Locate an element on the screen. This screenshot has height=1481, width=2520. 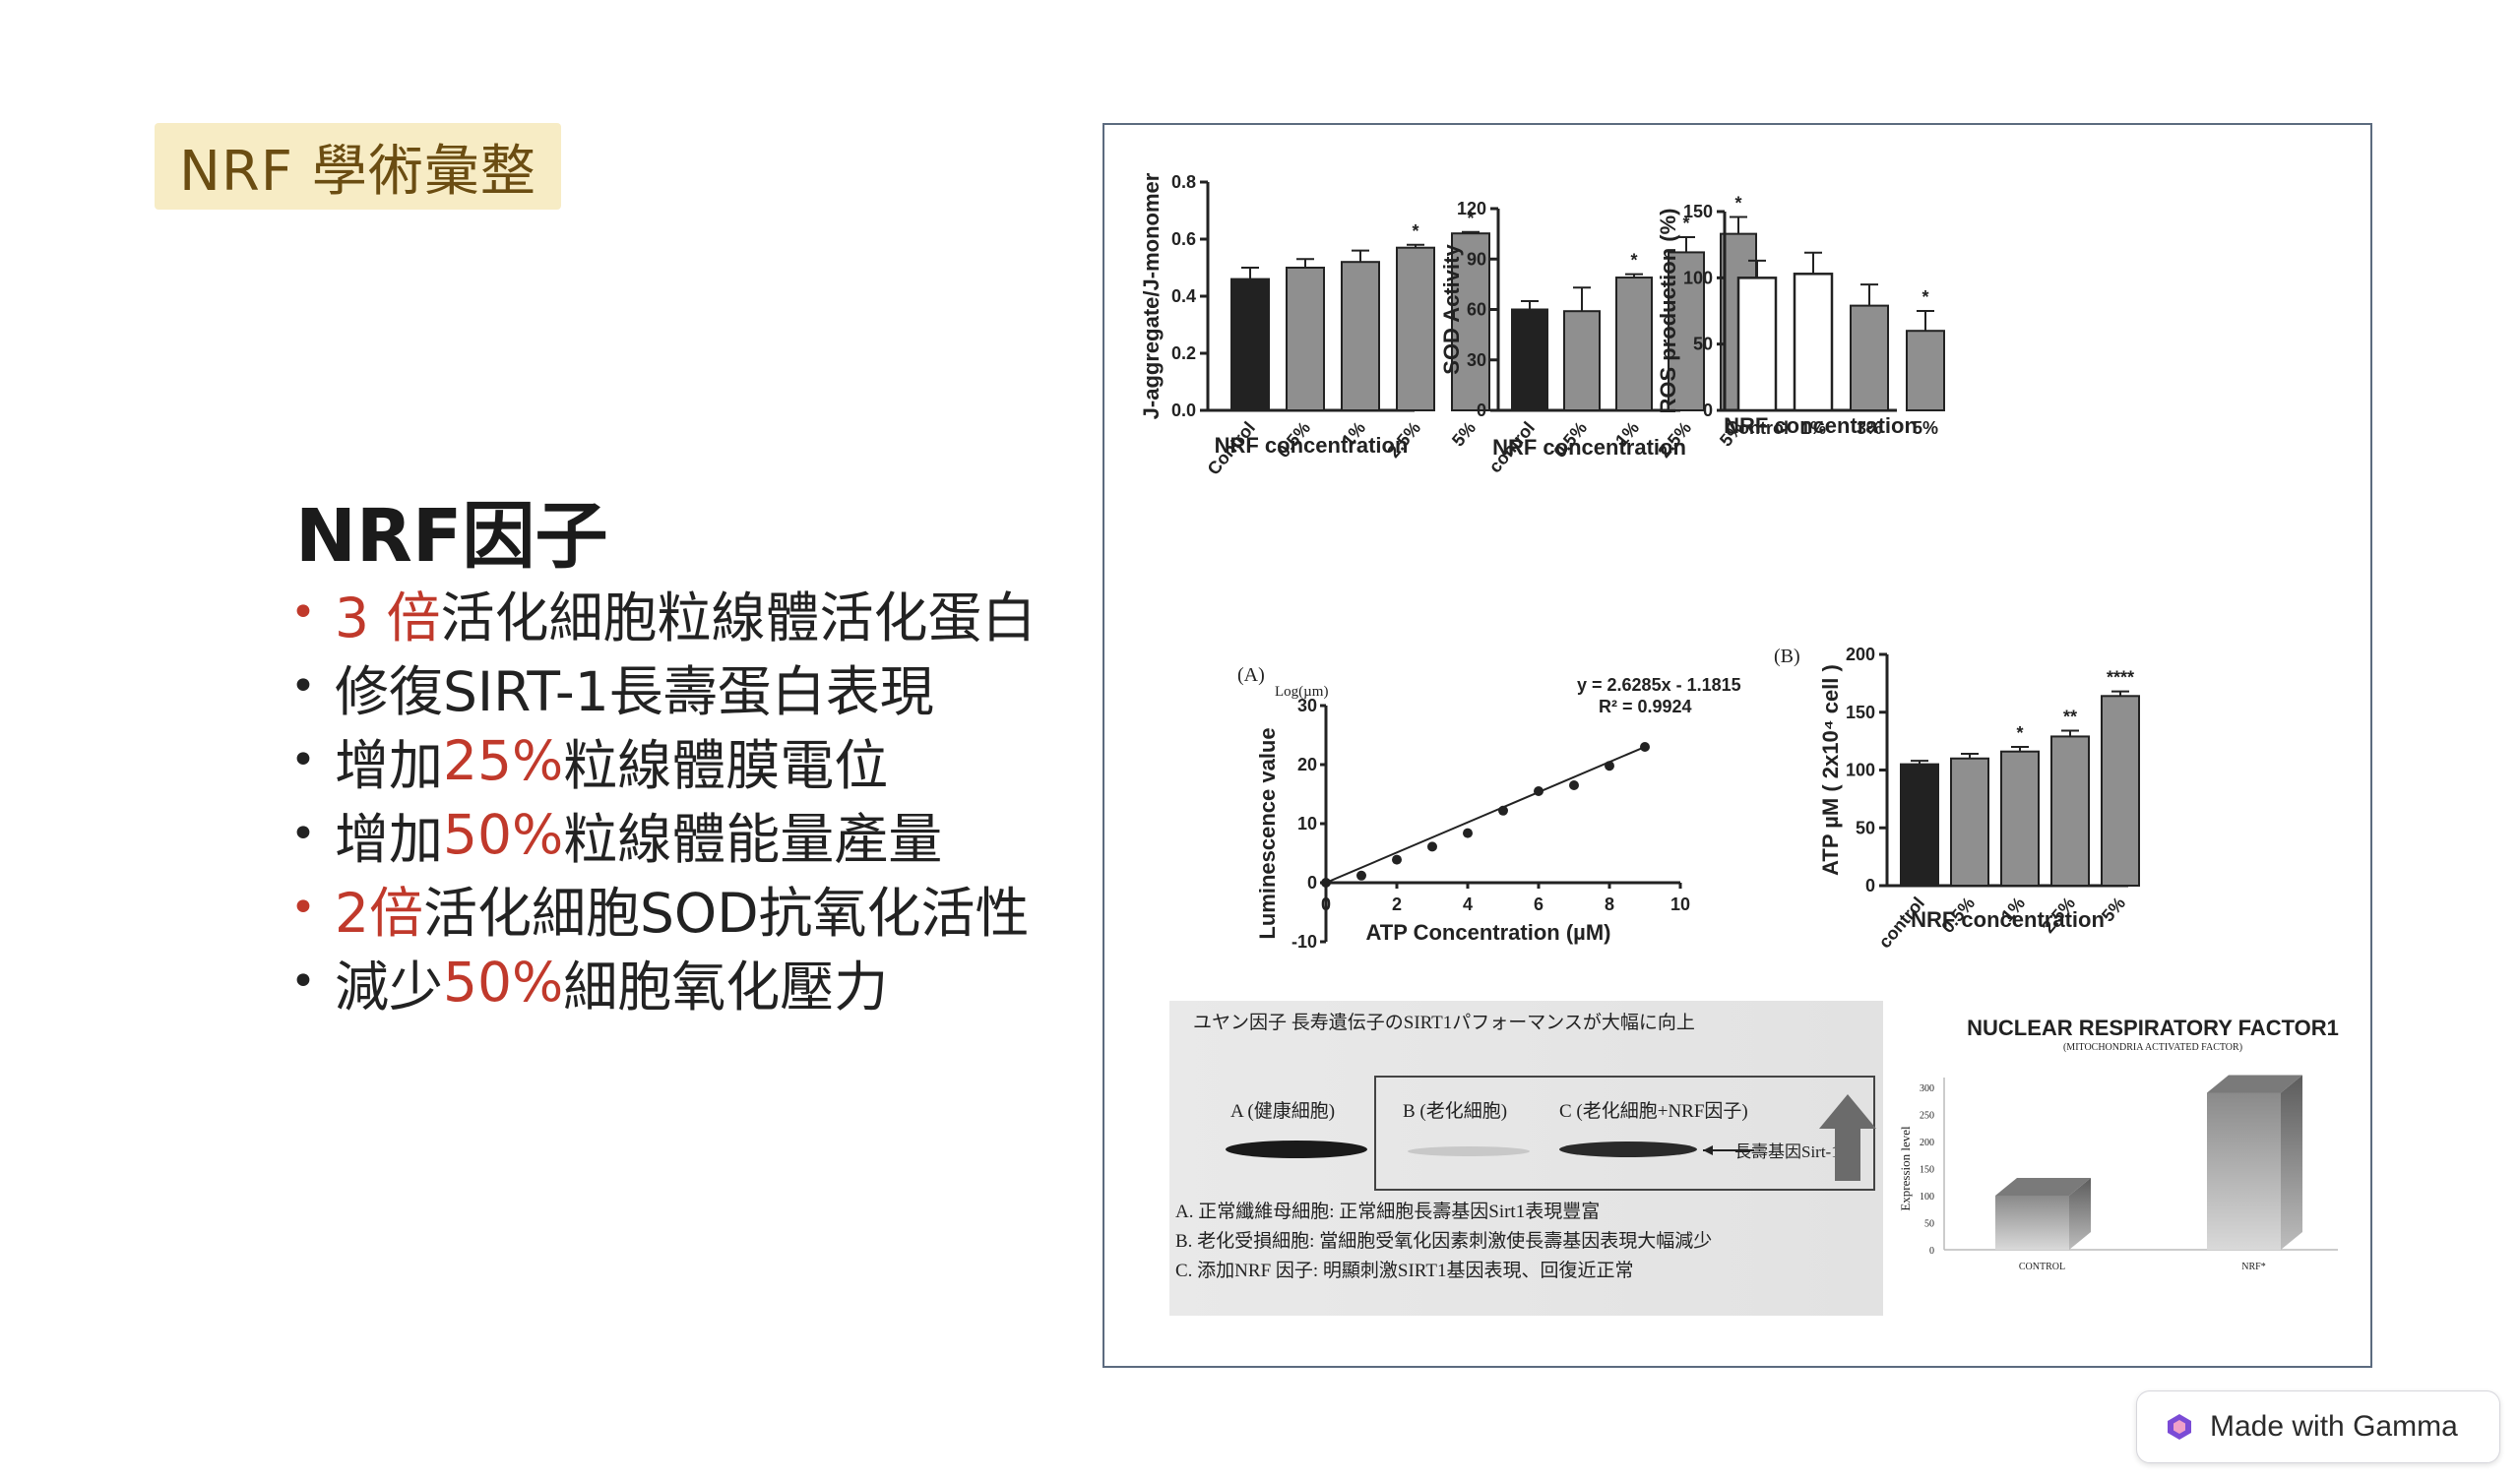
made-with-gamma-badge: Made with Gamma is located at coordinates (2318, 1426).